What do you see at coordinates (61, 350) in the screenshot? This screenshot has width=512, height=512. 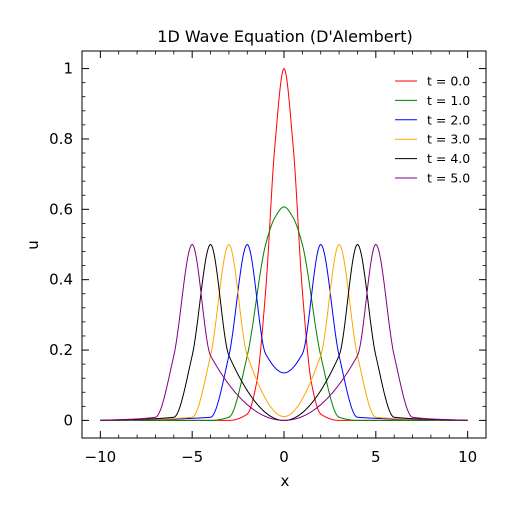 I see `y-tick-label: 0.2` at bounding box center [61, 350].